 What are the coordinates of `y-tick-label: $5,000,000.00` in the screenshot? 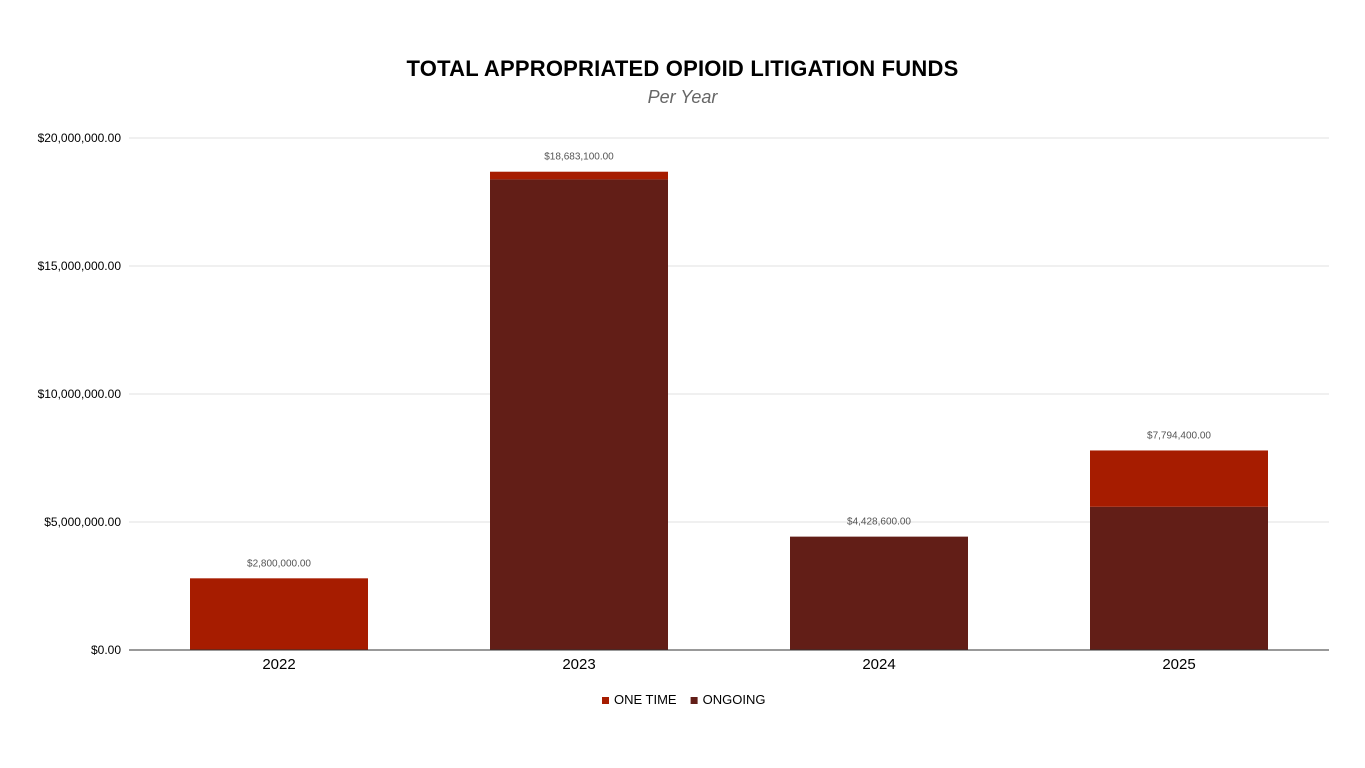 It's located at (82, 522).